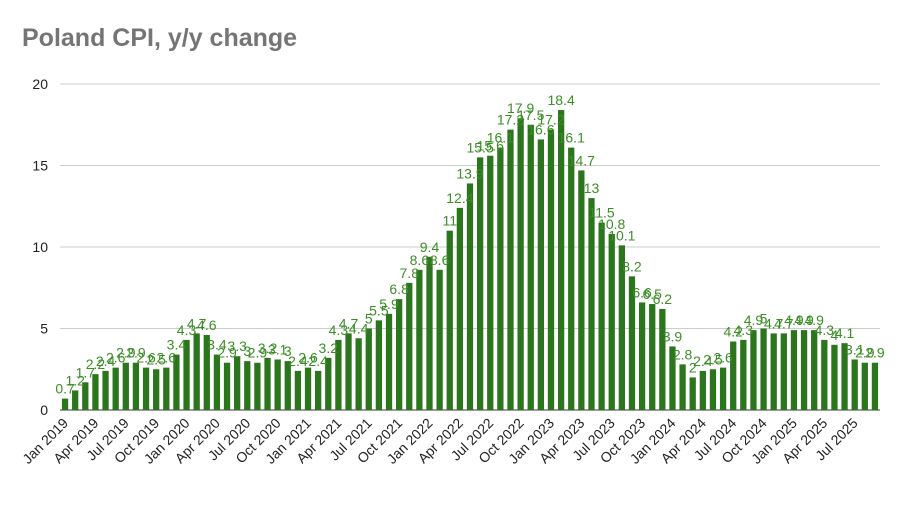  I want to click on data-label-16: 2.9, so click(227, 353).